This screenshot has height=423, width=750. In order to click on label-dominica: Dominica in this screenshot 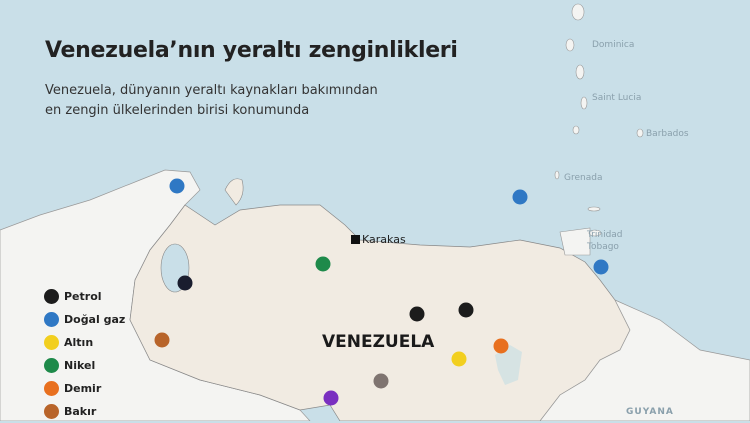, I will do `click(613, 45)`.